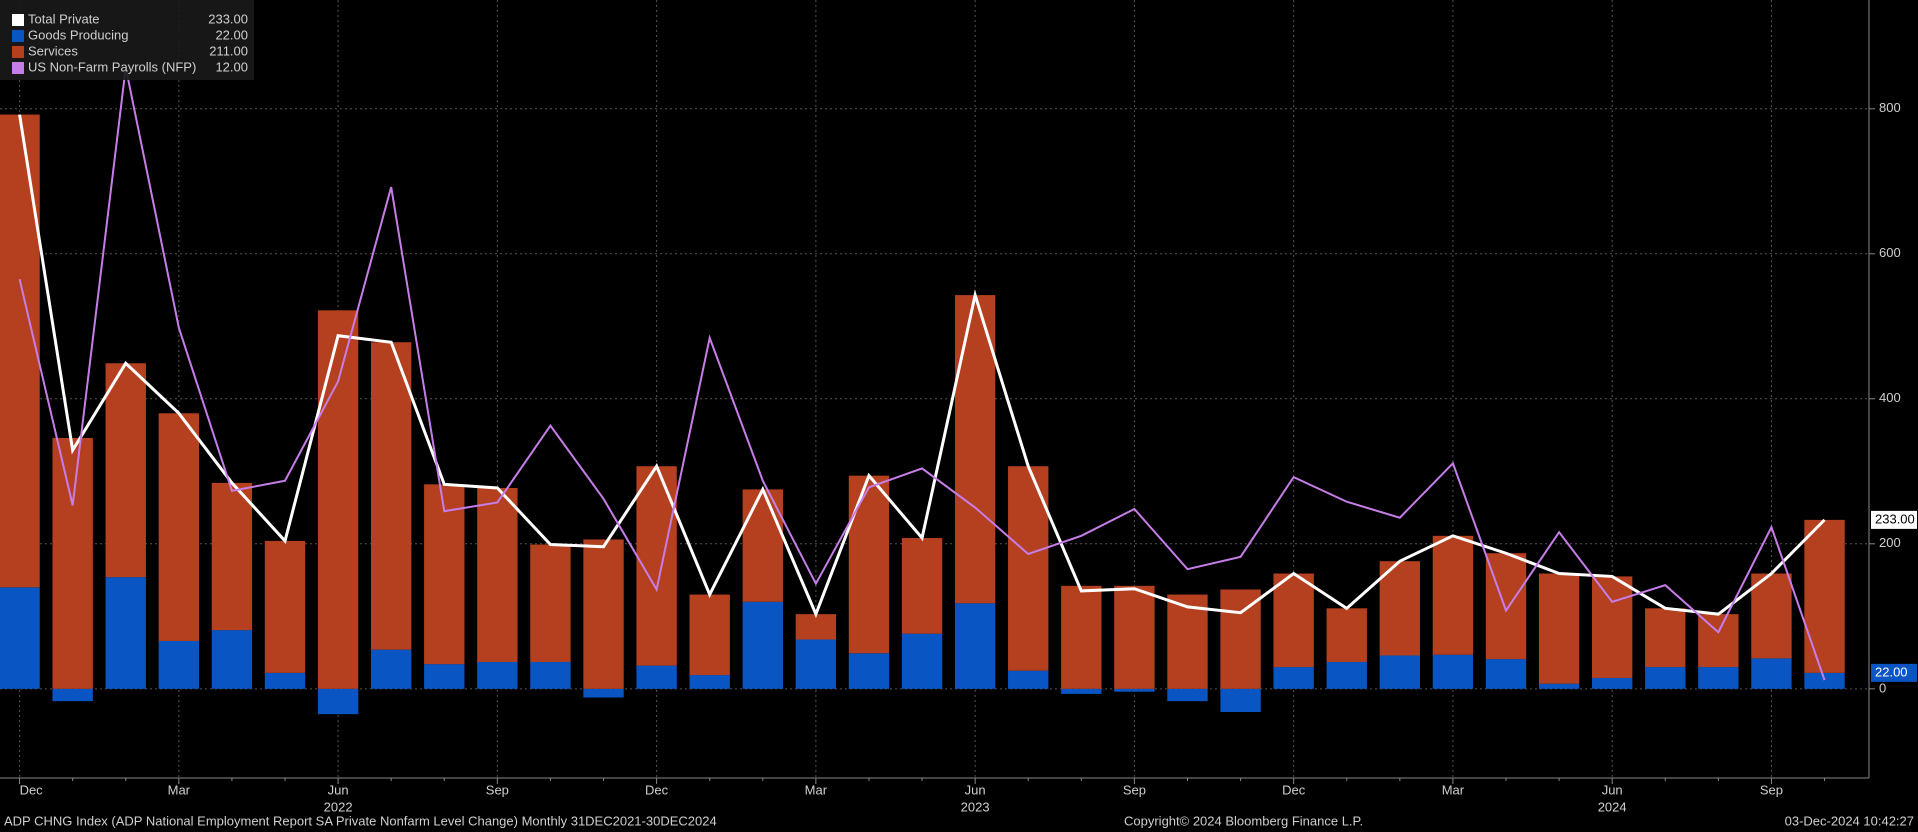 The width and height of the screenshot is (1918, 832). I want to click on legend-label: US Non-Farm Payrolls (NFP), so click(112, 66).